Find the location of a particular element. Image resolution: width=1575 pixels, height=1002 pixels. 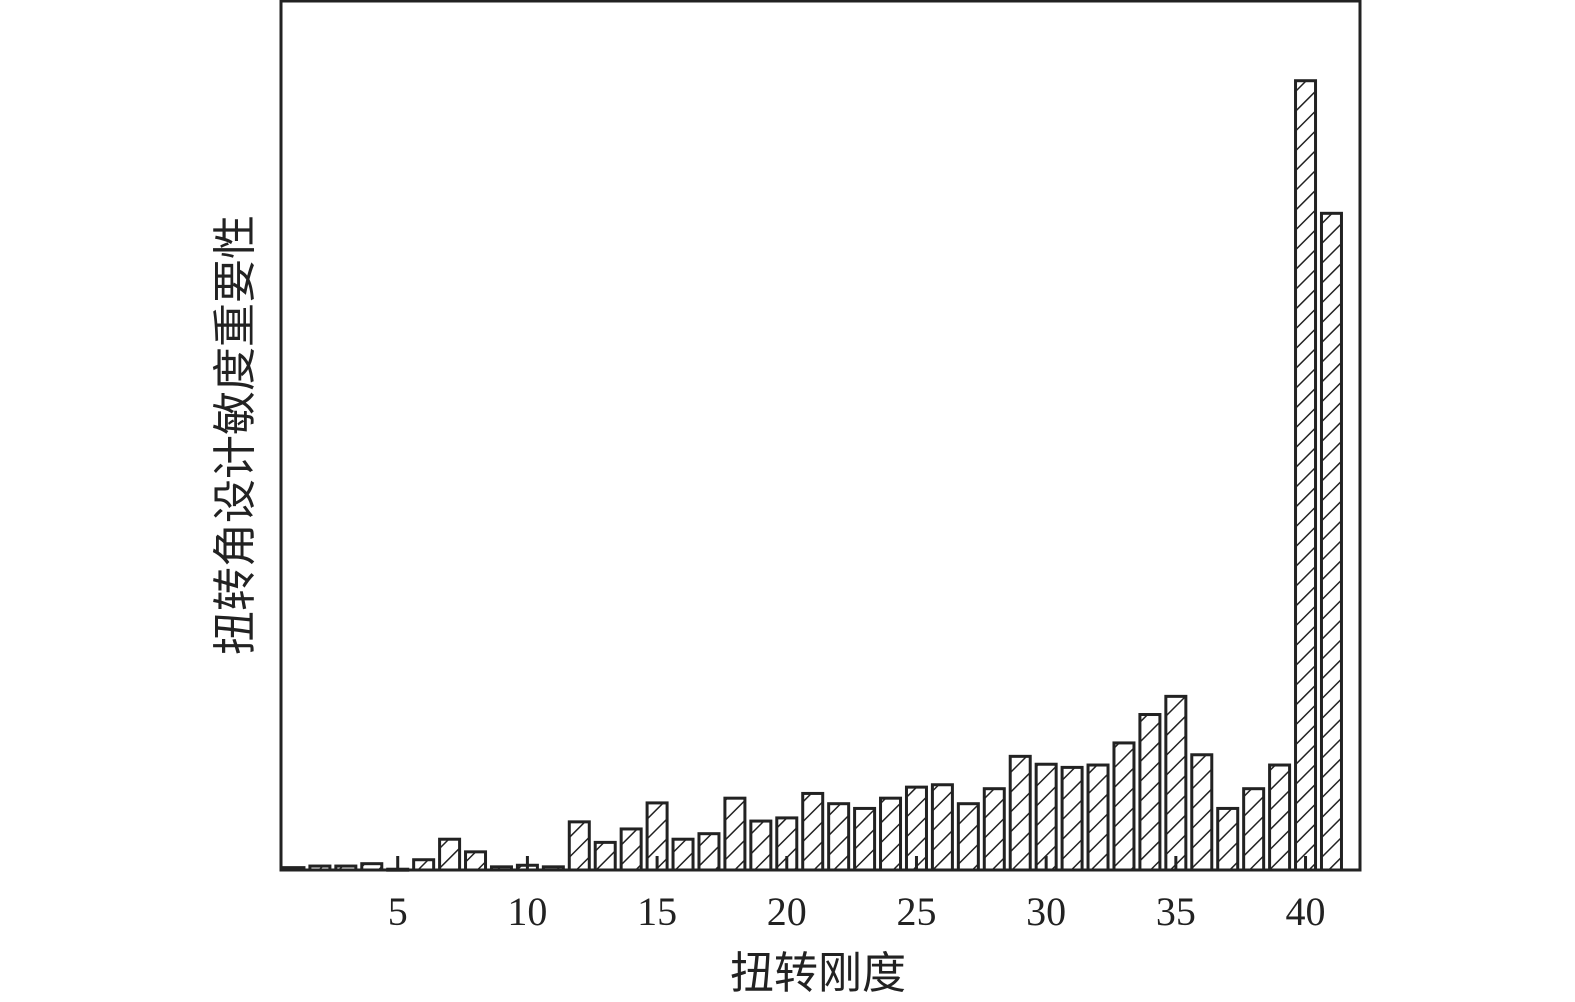

x-tick-label: 25 is located at coordinates (916, 911).